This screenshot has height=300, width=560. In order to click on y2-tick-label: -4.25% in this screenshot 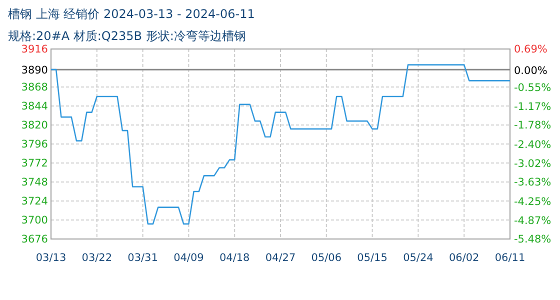, I will do `click(533, 202)`.